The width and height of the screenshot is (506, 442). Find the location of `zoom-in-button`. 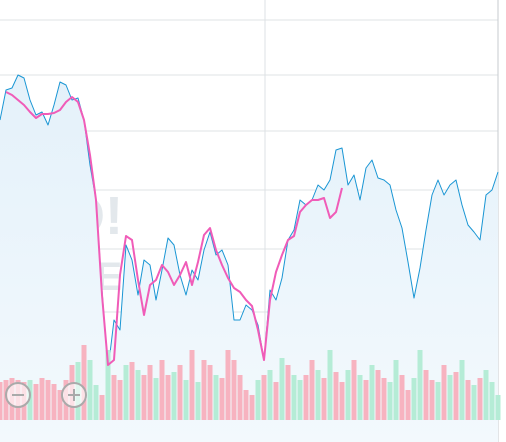

zoom-in-button is located at coordinates (74, 395).